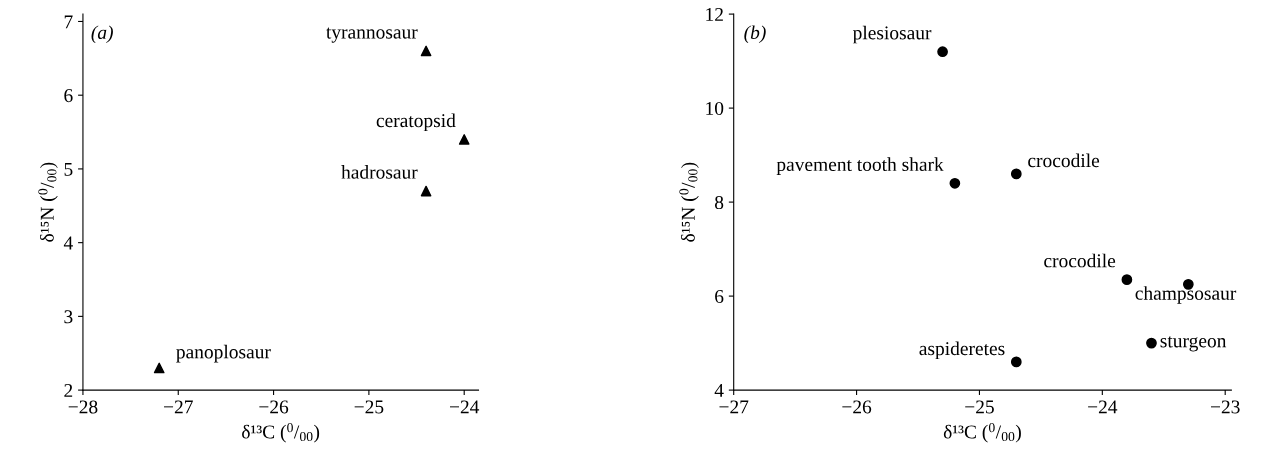 This screenshot has height=470, width=1276. Describe the element at coordinates (68, 22) in the screenshot. I see `y-tick-label: 7` at that location.